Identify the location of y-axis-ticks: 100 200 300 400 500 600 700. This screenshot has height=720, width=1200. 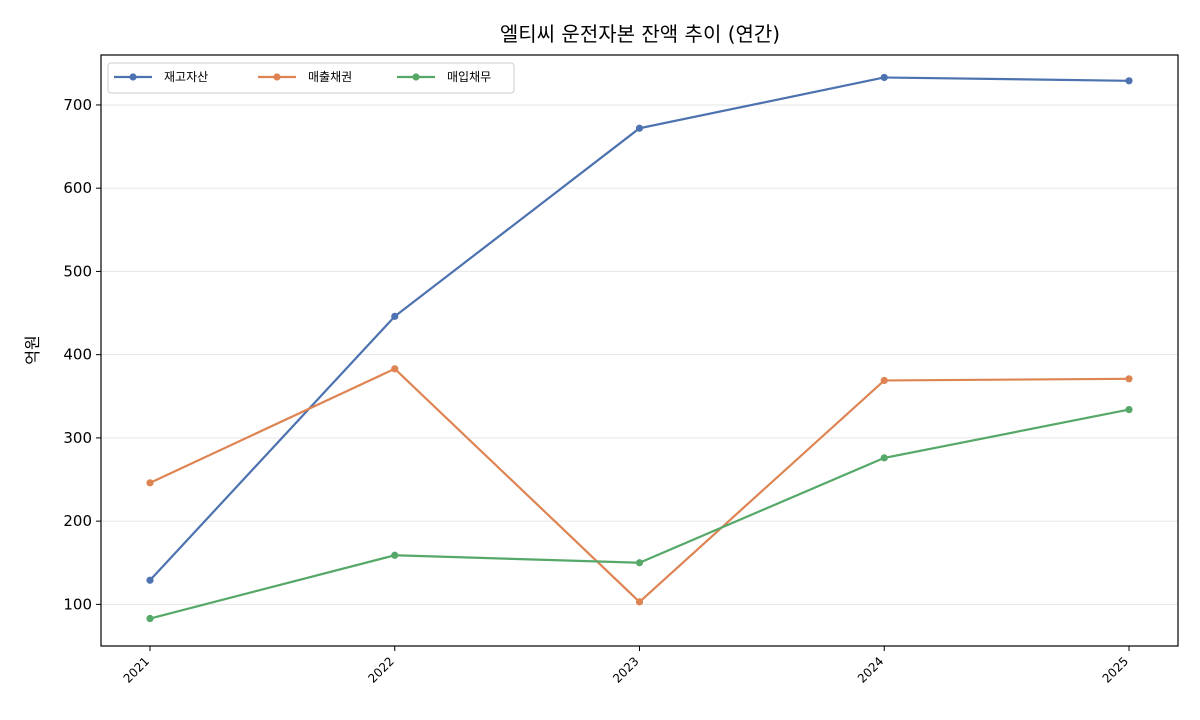
(82, 354).